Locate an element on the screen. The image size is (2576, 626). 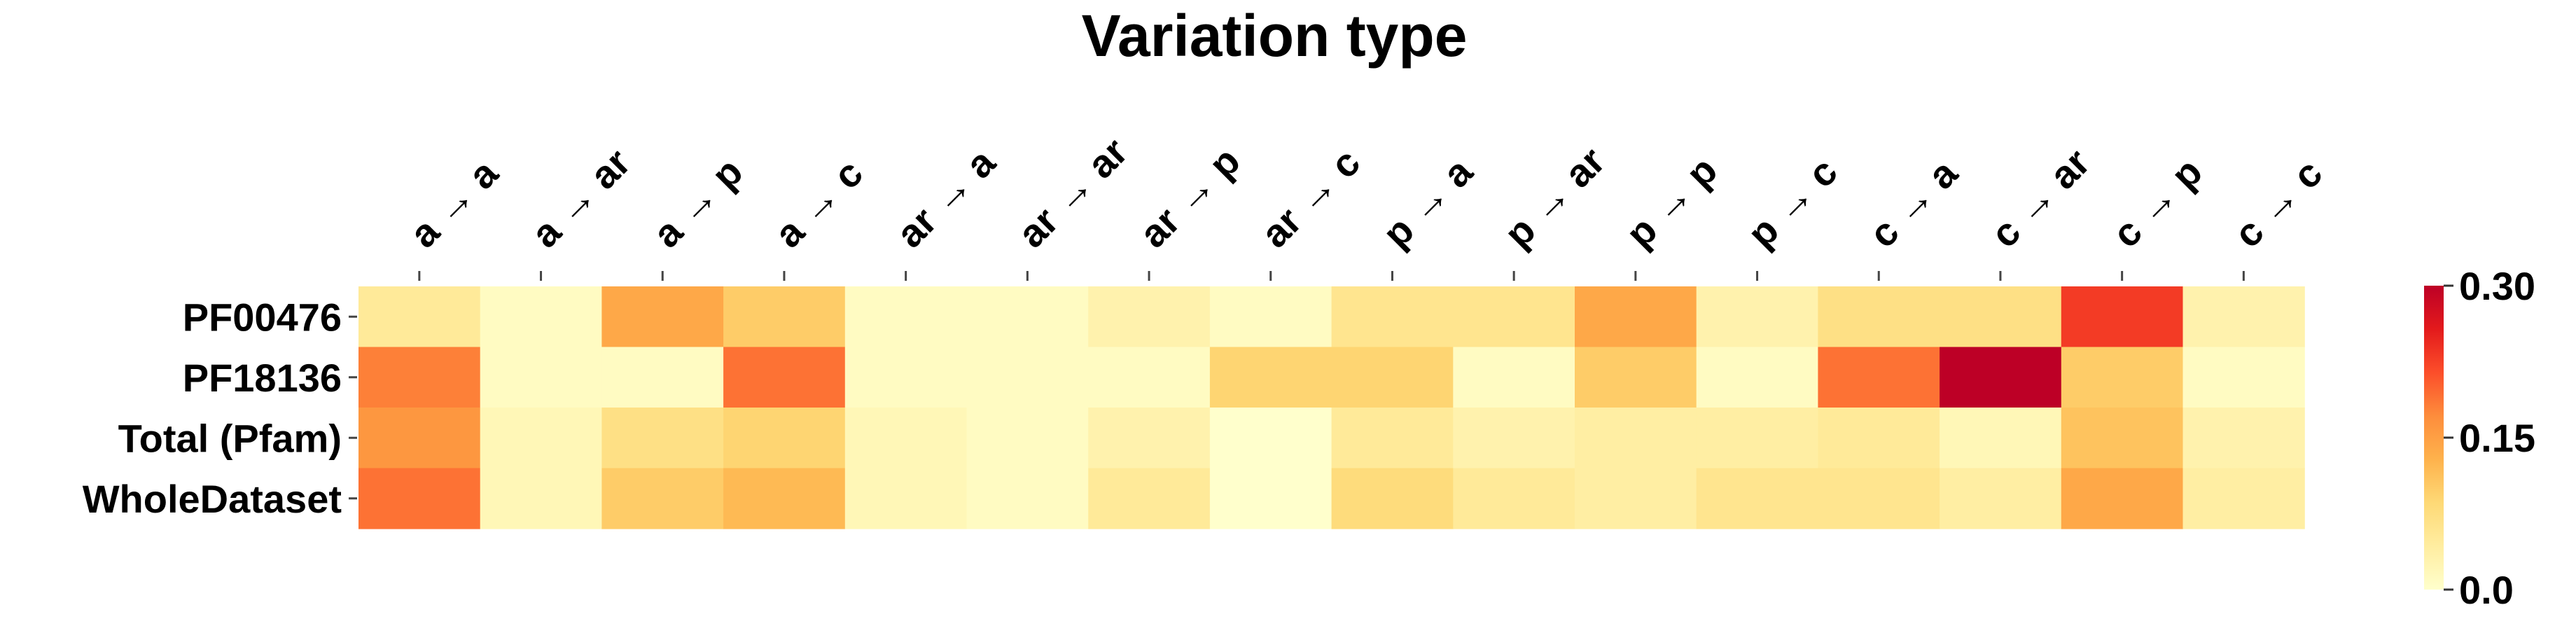
heatmap-cell-r1-c6 is located at coordinates (1149, 377).